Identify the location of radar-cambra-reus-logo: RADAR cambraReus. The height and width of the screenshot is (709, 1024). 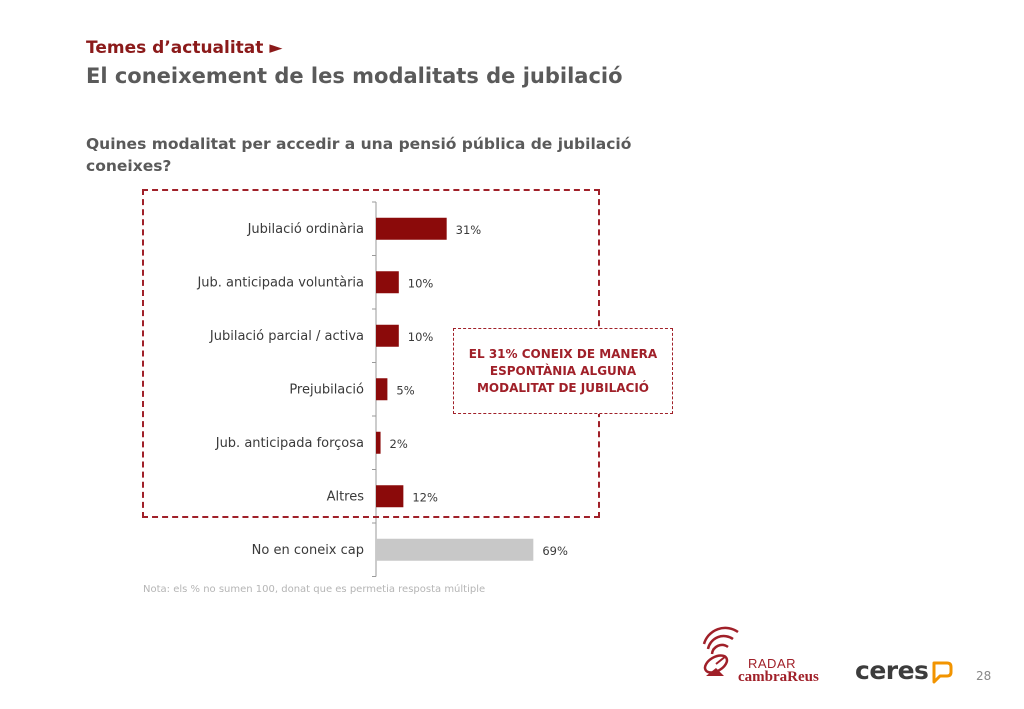
(773, 657).